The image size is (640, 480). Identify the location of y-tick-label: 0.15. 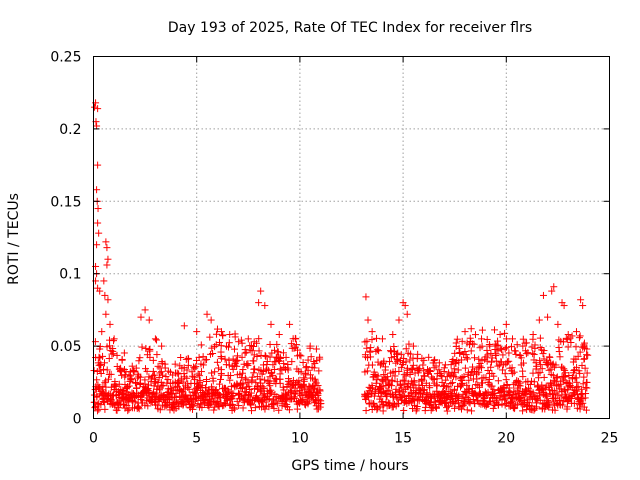
(65, 202).